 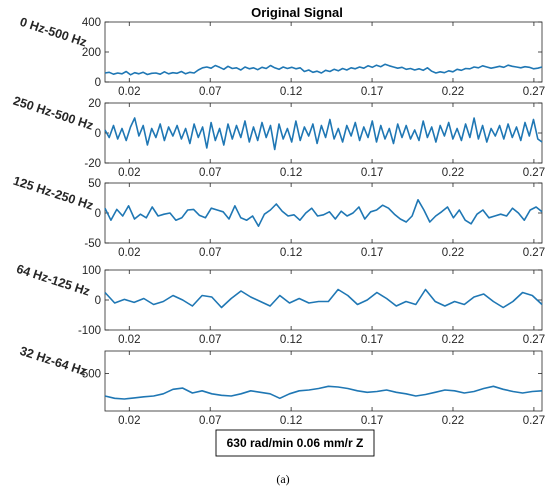 I want to click on y-tick-label: -100, so click(x=89, y=331).